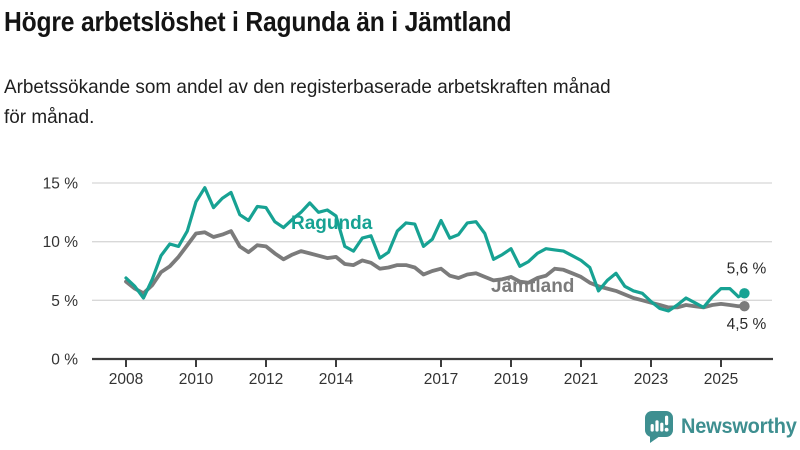 The width and height of the screenshot is (800, 450). What do you see at coordinates (659, 427) in the screenshot?
I see `newsworthy-logo-icon` at bounding box center [659, 427].